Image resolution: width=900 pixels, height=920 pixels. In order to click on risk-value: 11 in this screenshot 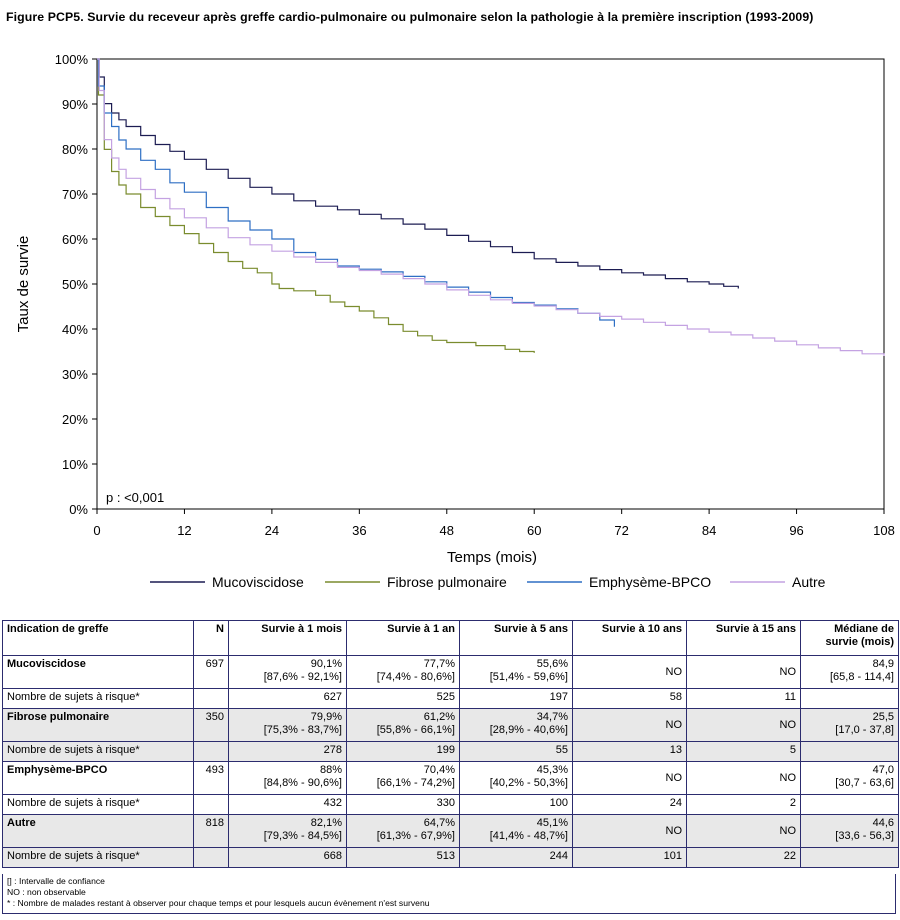, I will do `click(743, 698)`.